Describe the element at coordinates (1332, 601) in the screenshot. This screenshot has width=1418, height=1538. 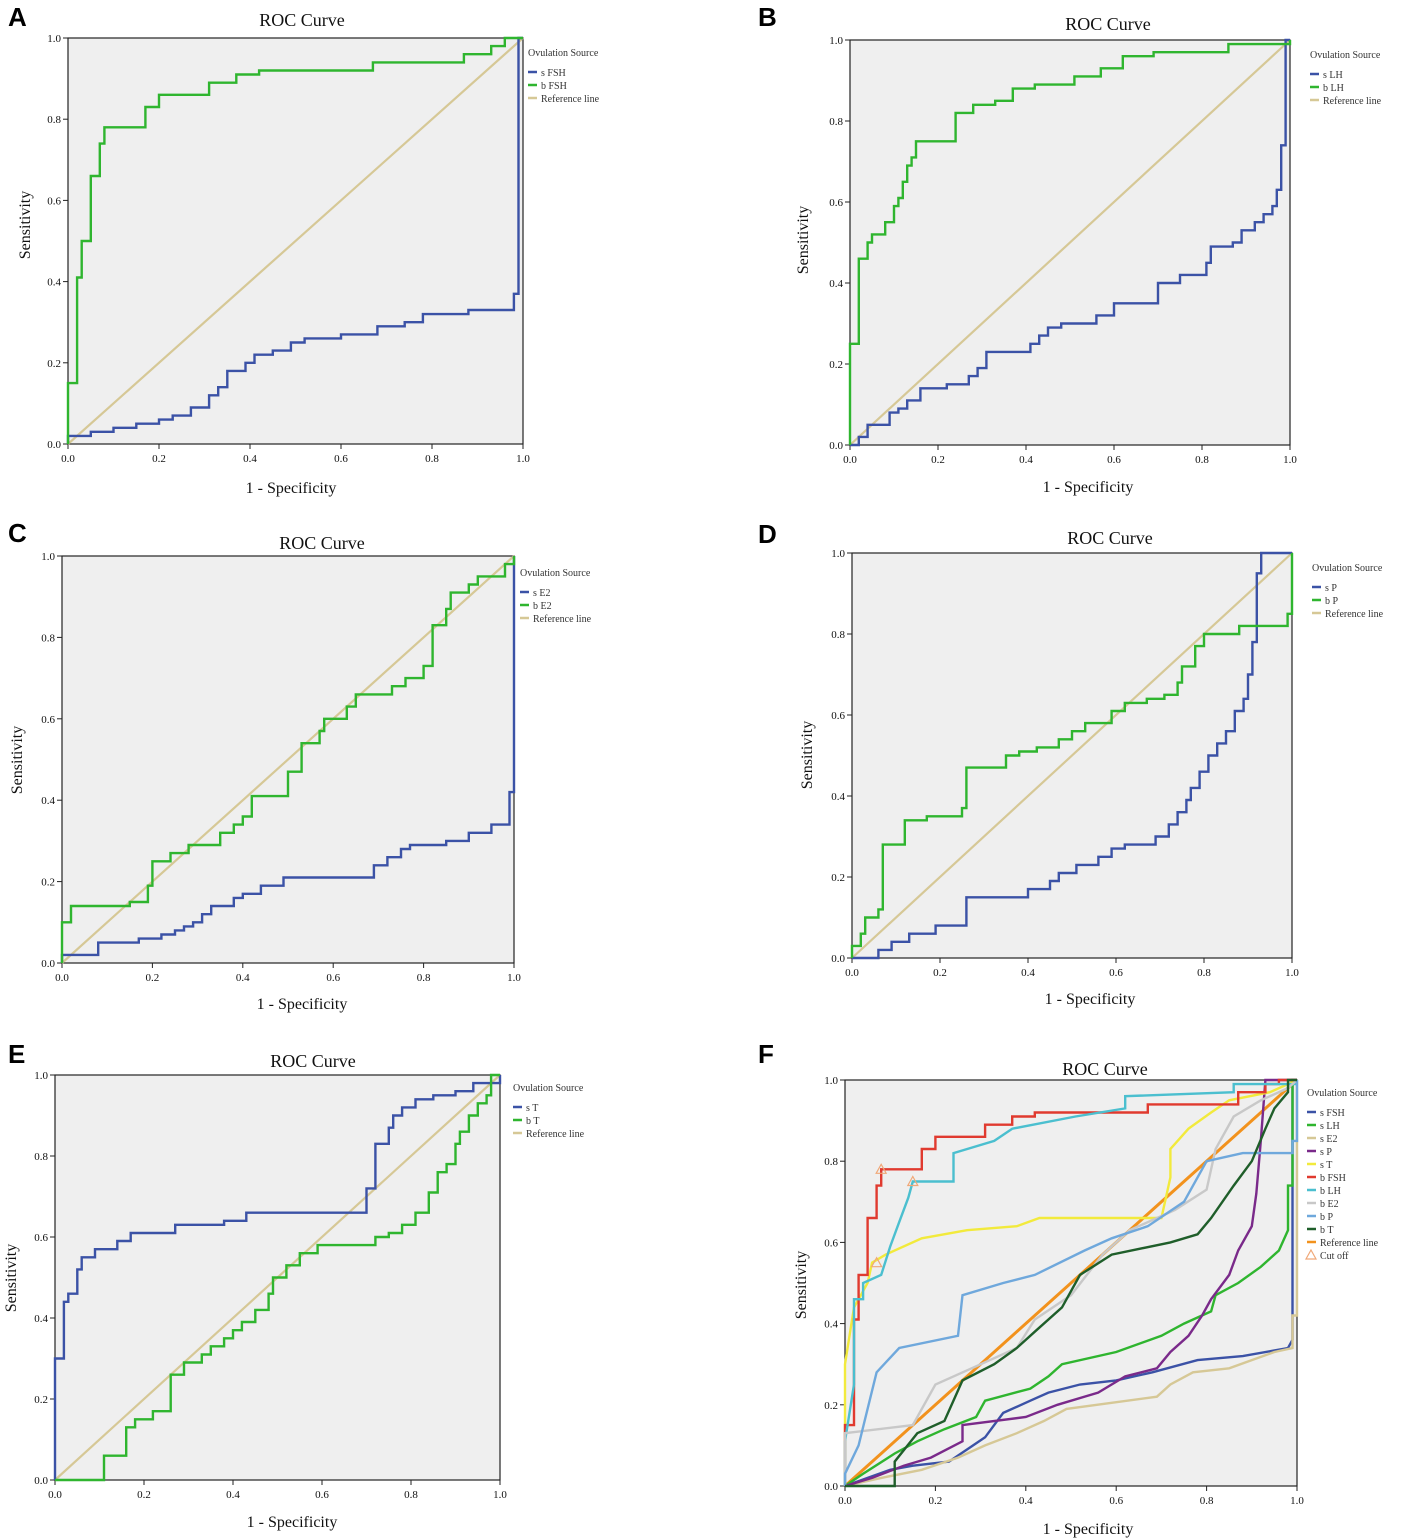
I see `legend-label: b P` at that location.